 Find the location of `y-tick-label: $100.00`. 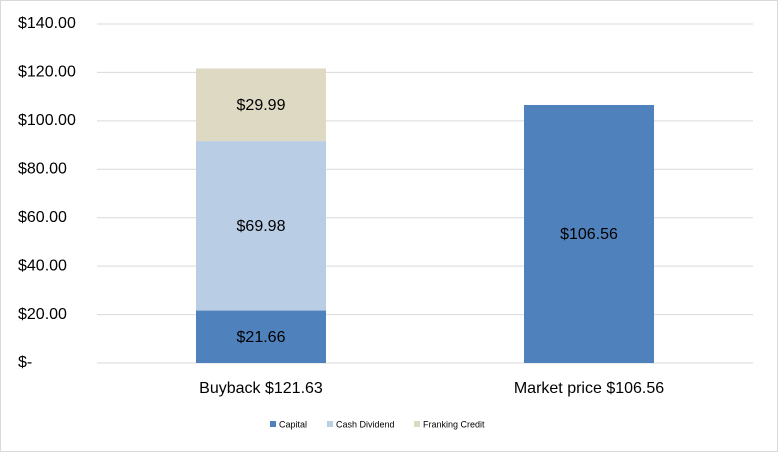

y-tick-label: $100.00 is located at coordinates (47, 120).